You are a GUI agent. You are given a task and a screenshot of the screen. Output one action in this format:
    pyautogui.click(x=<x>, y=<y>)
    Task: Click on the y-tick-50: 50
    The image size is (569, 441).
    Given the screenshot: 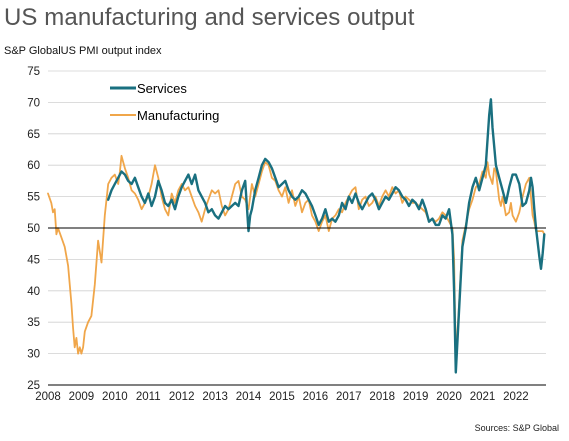 What is the action you would take?
    pyautogui.click(x=33, y=229)
    